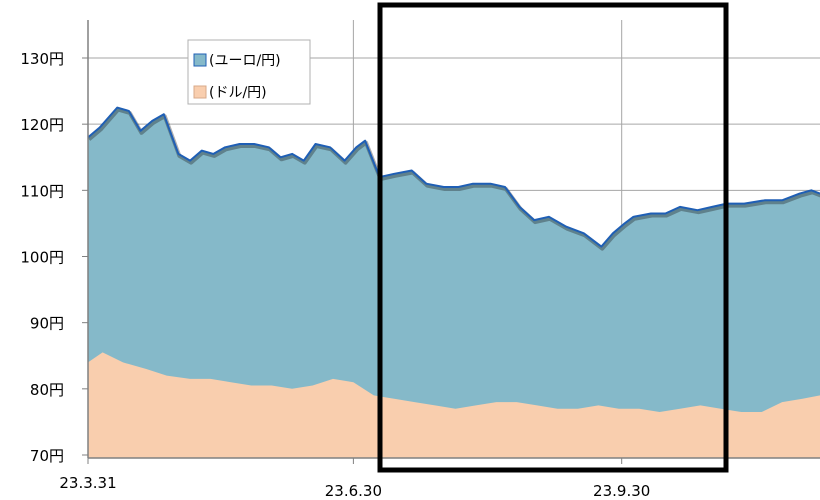 This screenshot has height=500, width=820. I want to click on y-tick-label: 80円, so click(47, 390).